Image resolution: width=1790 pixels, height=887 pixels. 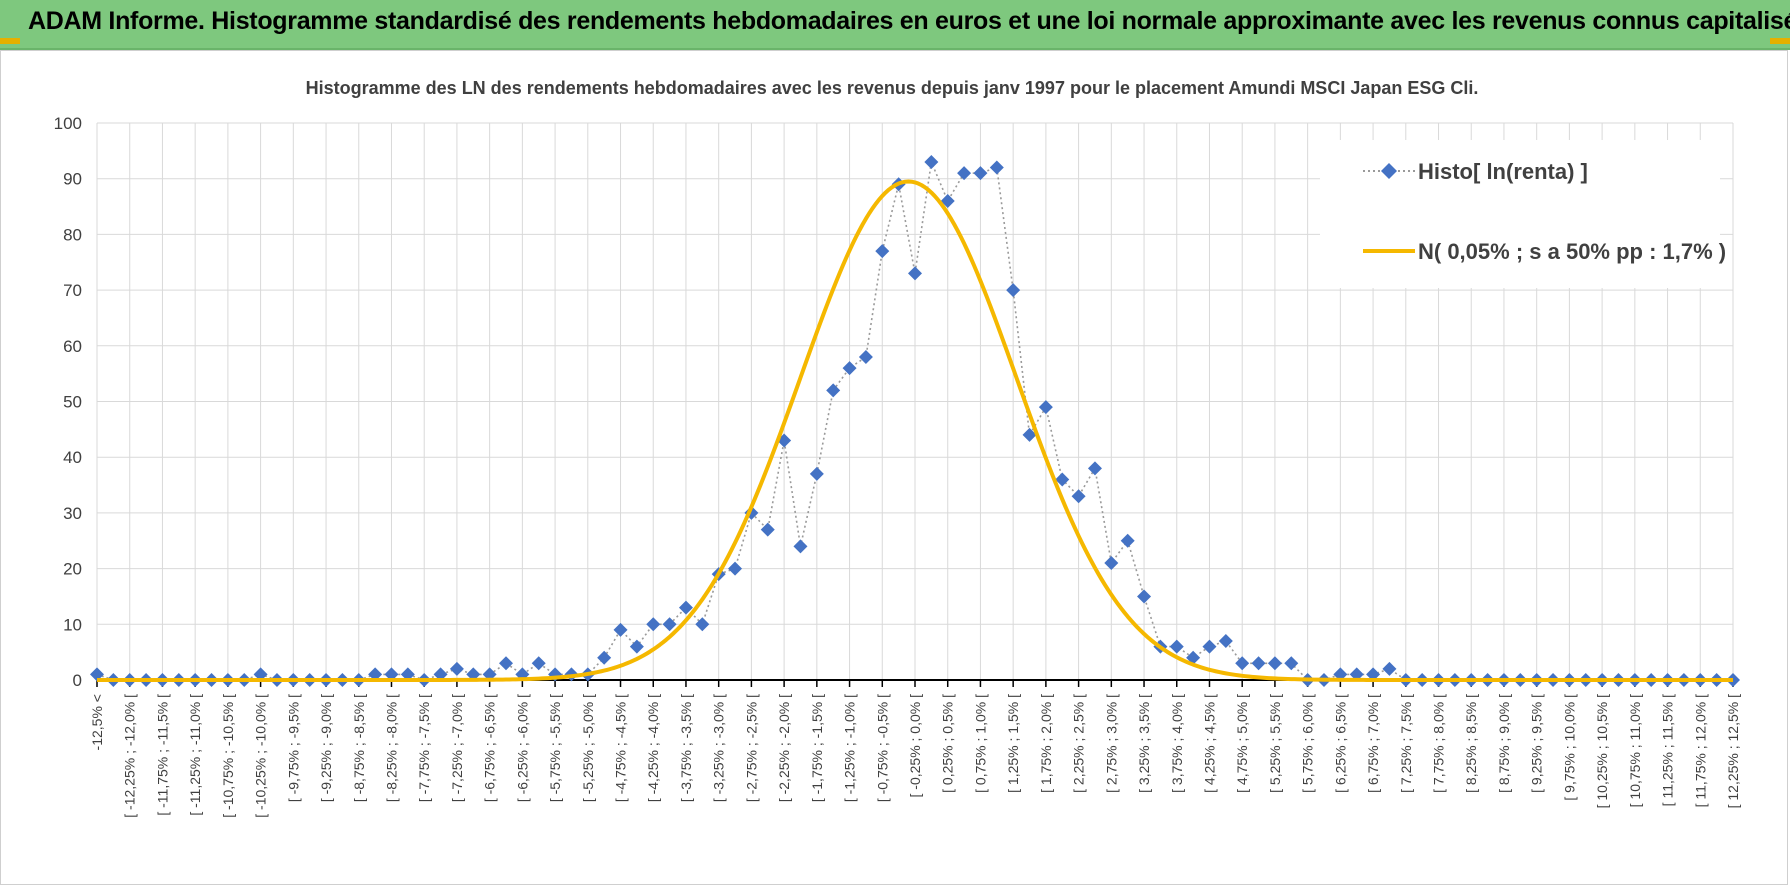 What do you see at coordinates (1602, 751) in the screenshot?
I see `x-tick-label: [ 10,25% ; 10,5% [` at bounding box center [1602, 751].